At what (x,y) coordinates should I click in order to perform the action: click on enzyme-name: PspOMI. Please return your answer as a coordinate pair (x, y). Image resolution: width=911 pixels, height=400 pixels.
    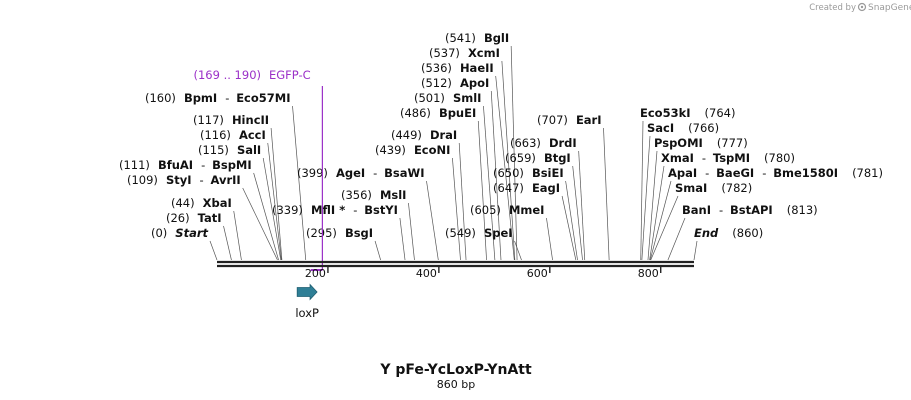
    Looking at the image, I should click on (678, 143).